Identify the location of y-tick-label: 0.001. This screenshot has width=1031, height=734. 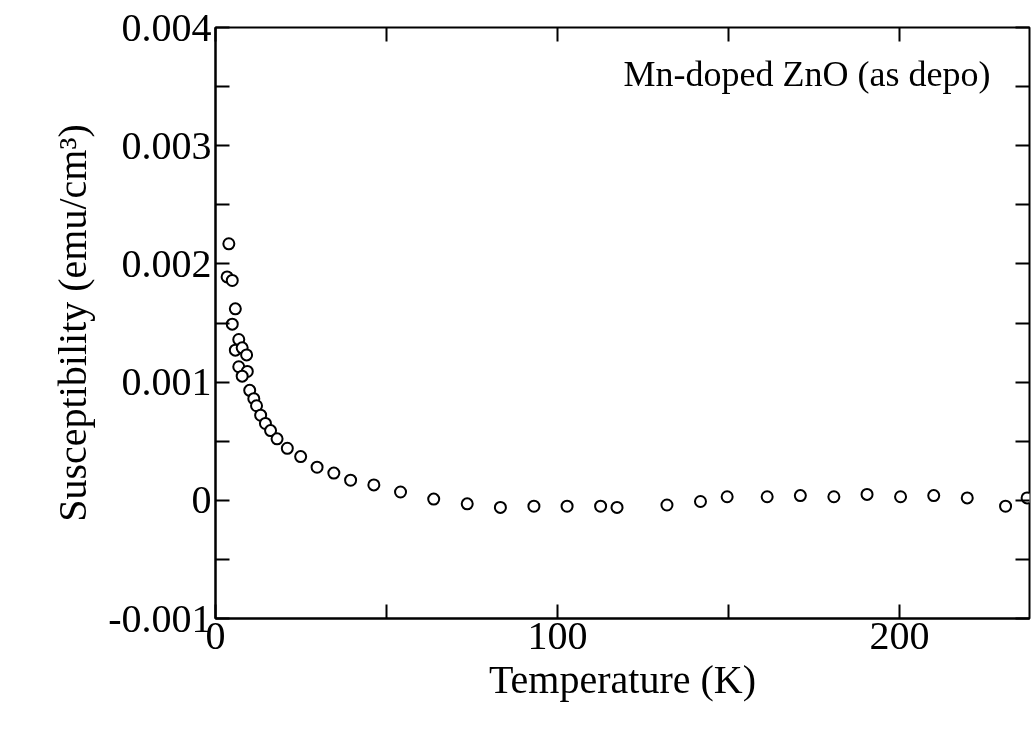
(166, 382).